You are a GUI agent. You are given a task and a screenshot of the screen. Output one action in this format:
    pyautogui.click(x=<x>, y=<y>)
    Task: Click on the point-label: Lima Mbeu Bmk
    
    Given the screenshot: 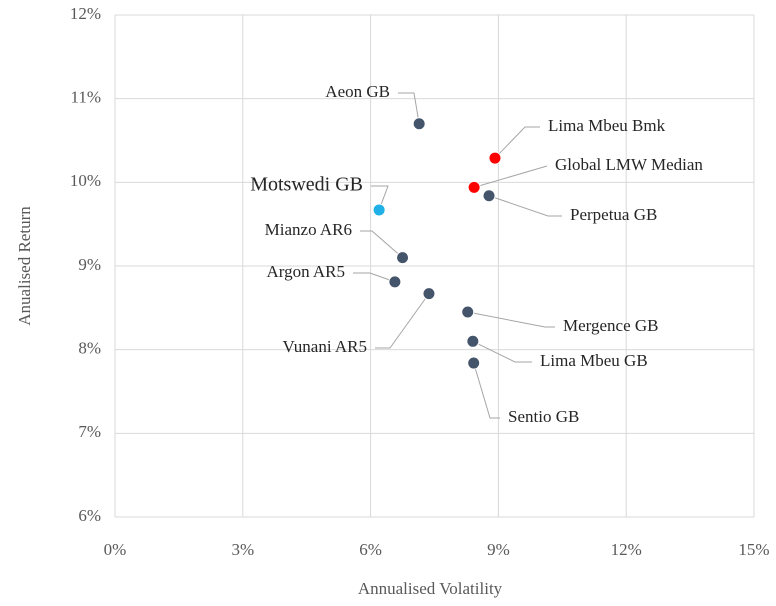 What is the action you would take?
    pyautogui.click(x=607, y=125)
    